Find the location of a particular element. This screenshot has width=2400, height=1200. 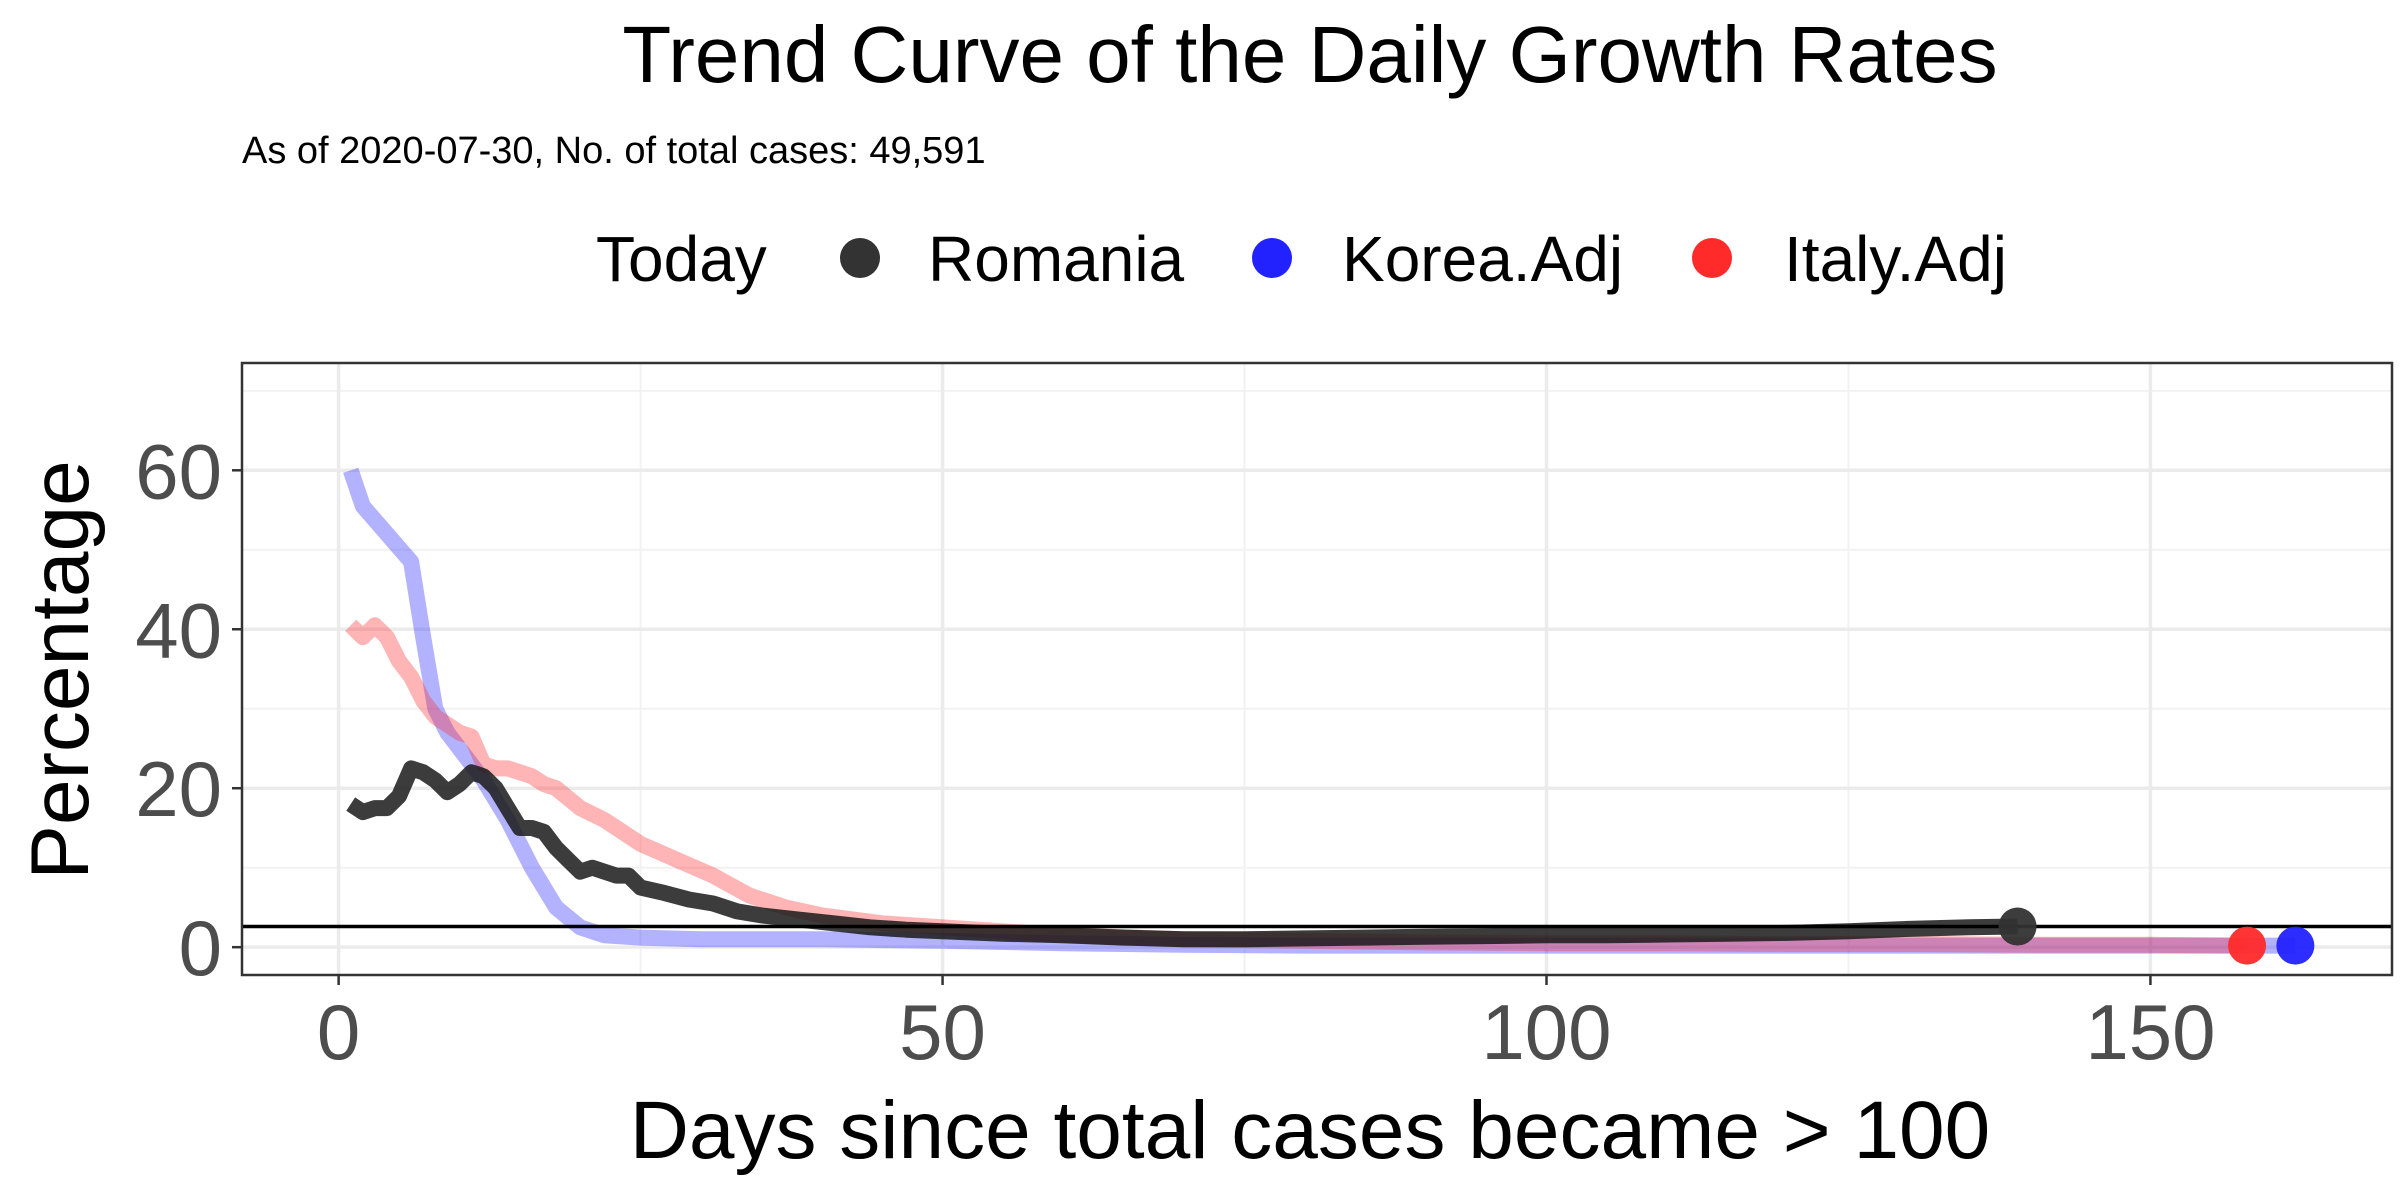

legend-label-romania: Romania is located at coordinates (1056, 259).